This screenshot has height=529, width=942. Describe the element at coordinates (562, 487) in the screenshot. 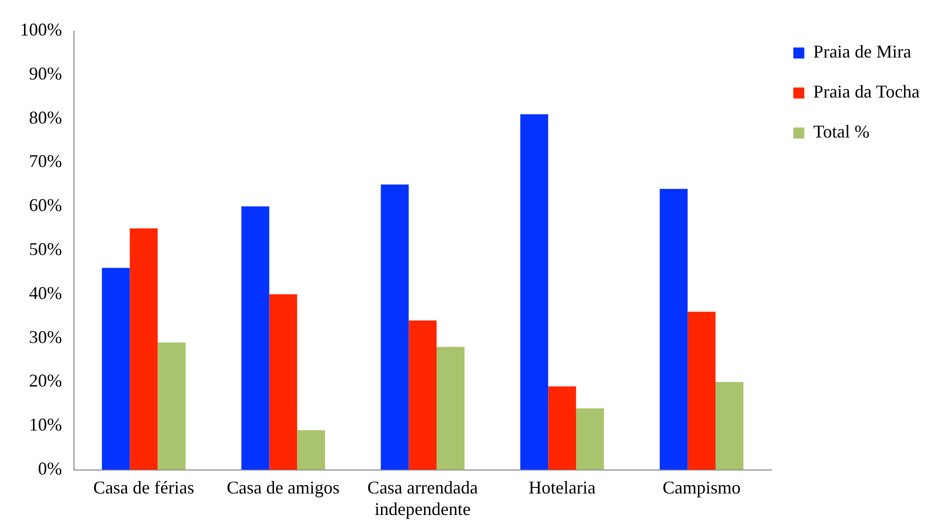

I see `x-tick-label: Hotelaria` at that location.